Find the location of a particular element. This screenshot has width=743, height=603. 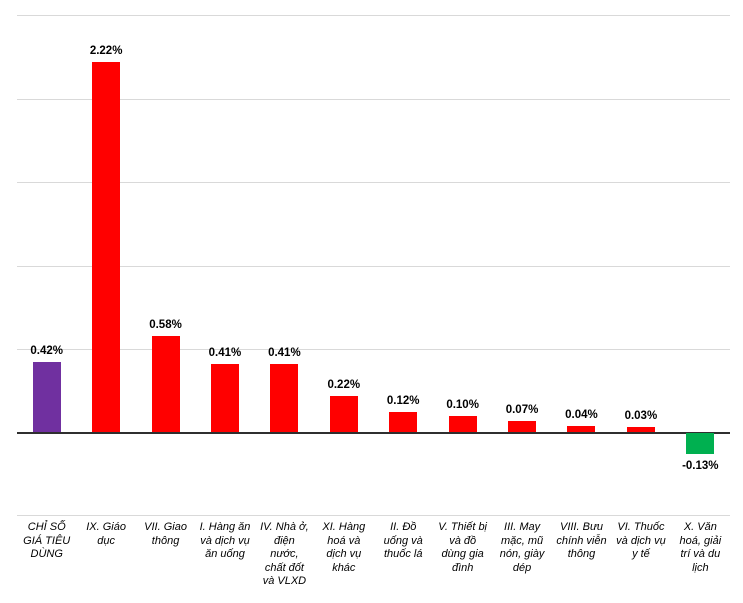

category-label-2: IX. Giáo dục is located at coordinates (106, 534).